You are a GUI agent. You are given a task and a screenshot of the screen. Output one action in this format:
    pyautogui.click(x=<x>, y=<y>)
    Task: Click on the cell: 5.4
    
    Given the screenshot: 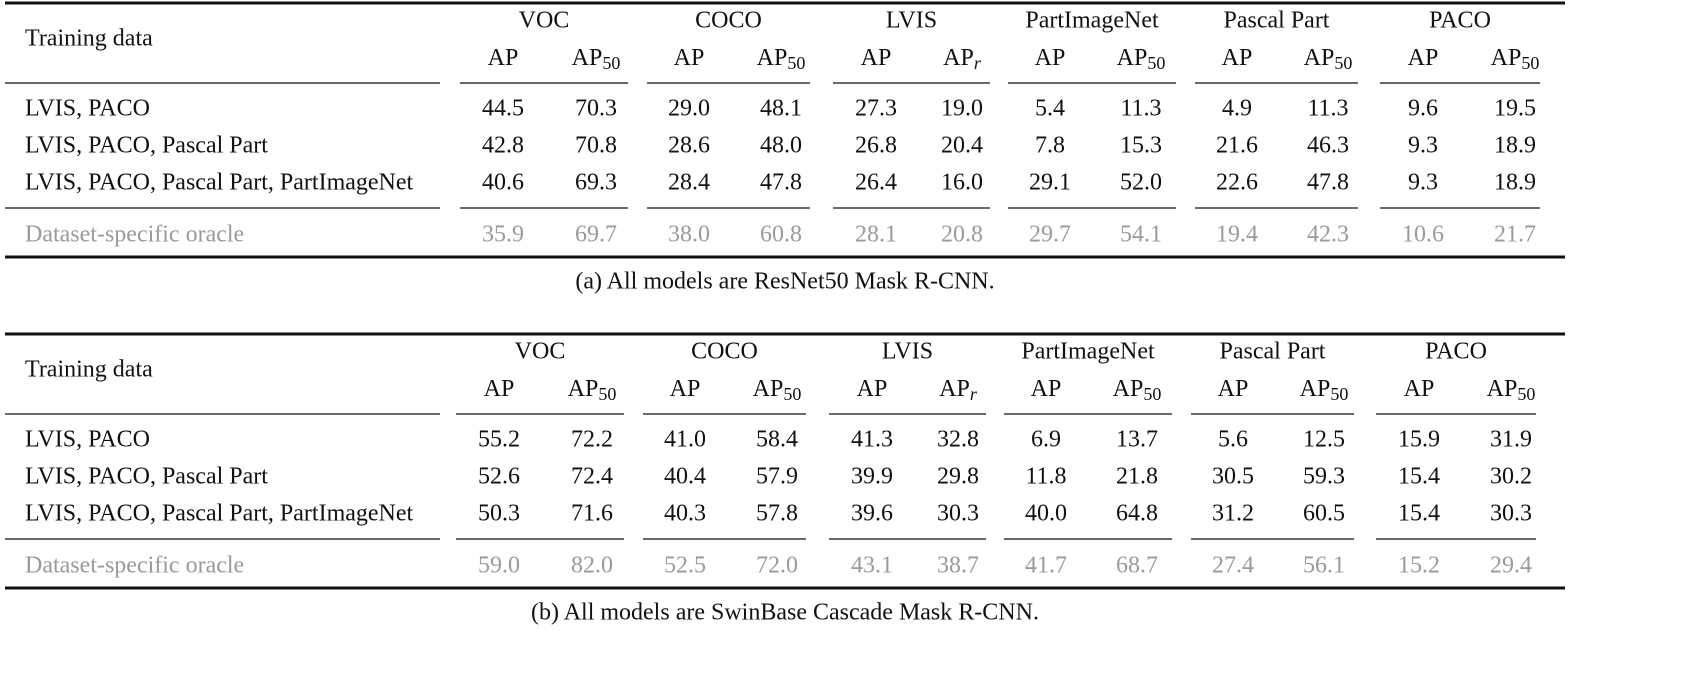 What is the action you would take?
    pyautogui.click(x=1050, y=109)
    